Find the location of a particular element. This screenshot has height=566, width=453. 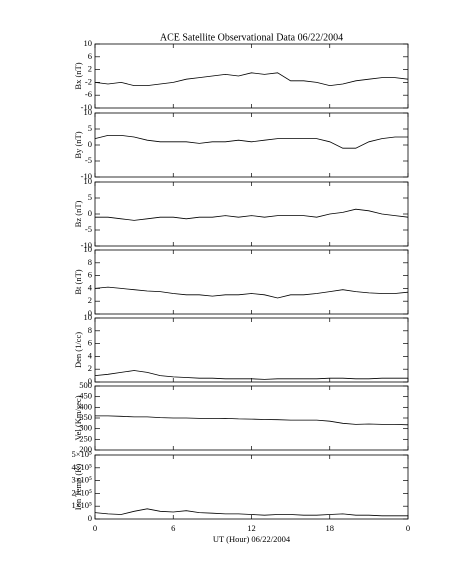

y-tick-label: -6 is located at coordinates (88, 94).